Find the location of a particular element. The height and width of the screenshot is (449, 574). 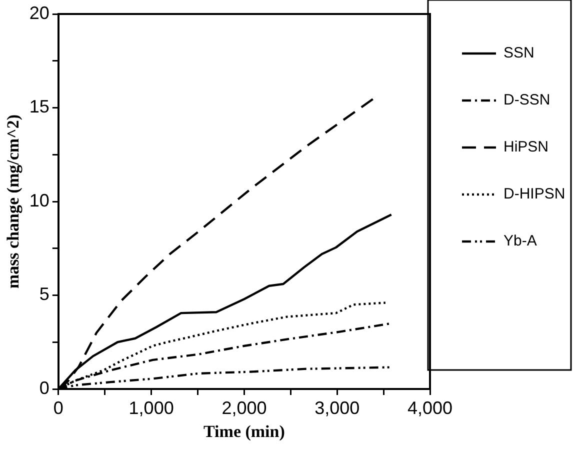

y-tick-label: 15 is located at coordinates (39, 106).